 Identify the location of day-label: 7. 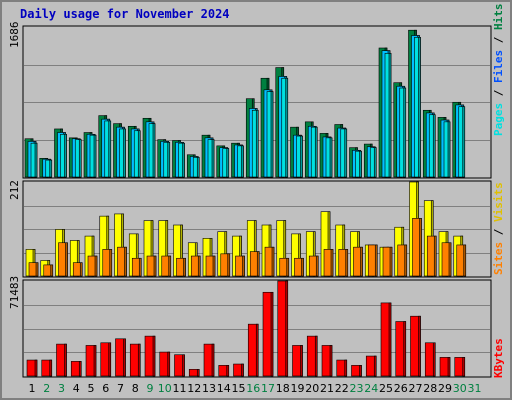
(120, 388).